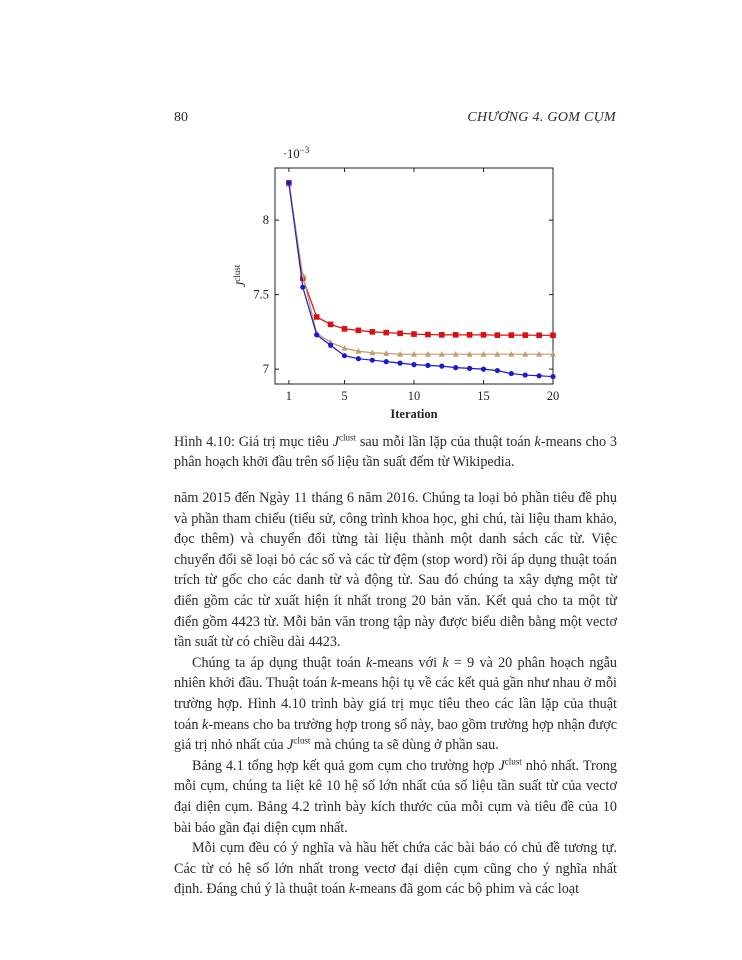  What do you see at coordinates (261, 295) in the screenshot?
I see `y-tick-label: 7.5` at bounding box center [261, 295].